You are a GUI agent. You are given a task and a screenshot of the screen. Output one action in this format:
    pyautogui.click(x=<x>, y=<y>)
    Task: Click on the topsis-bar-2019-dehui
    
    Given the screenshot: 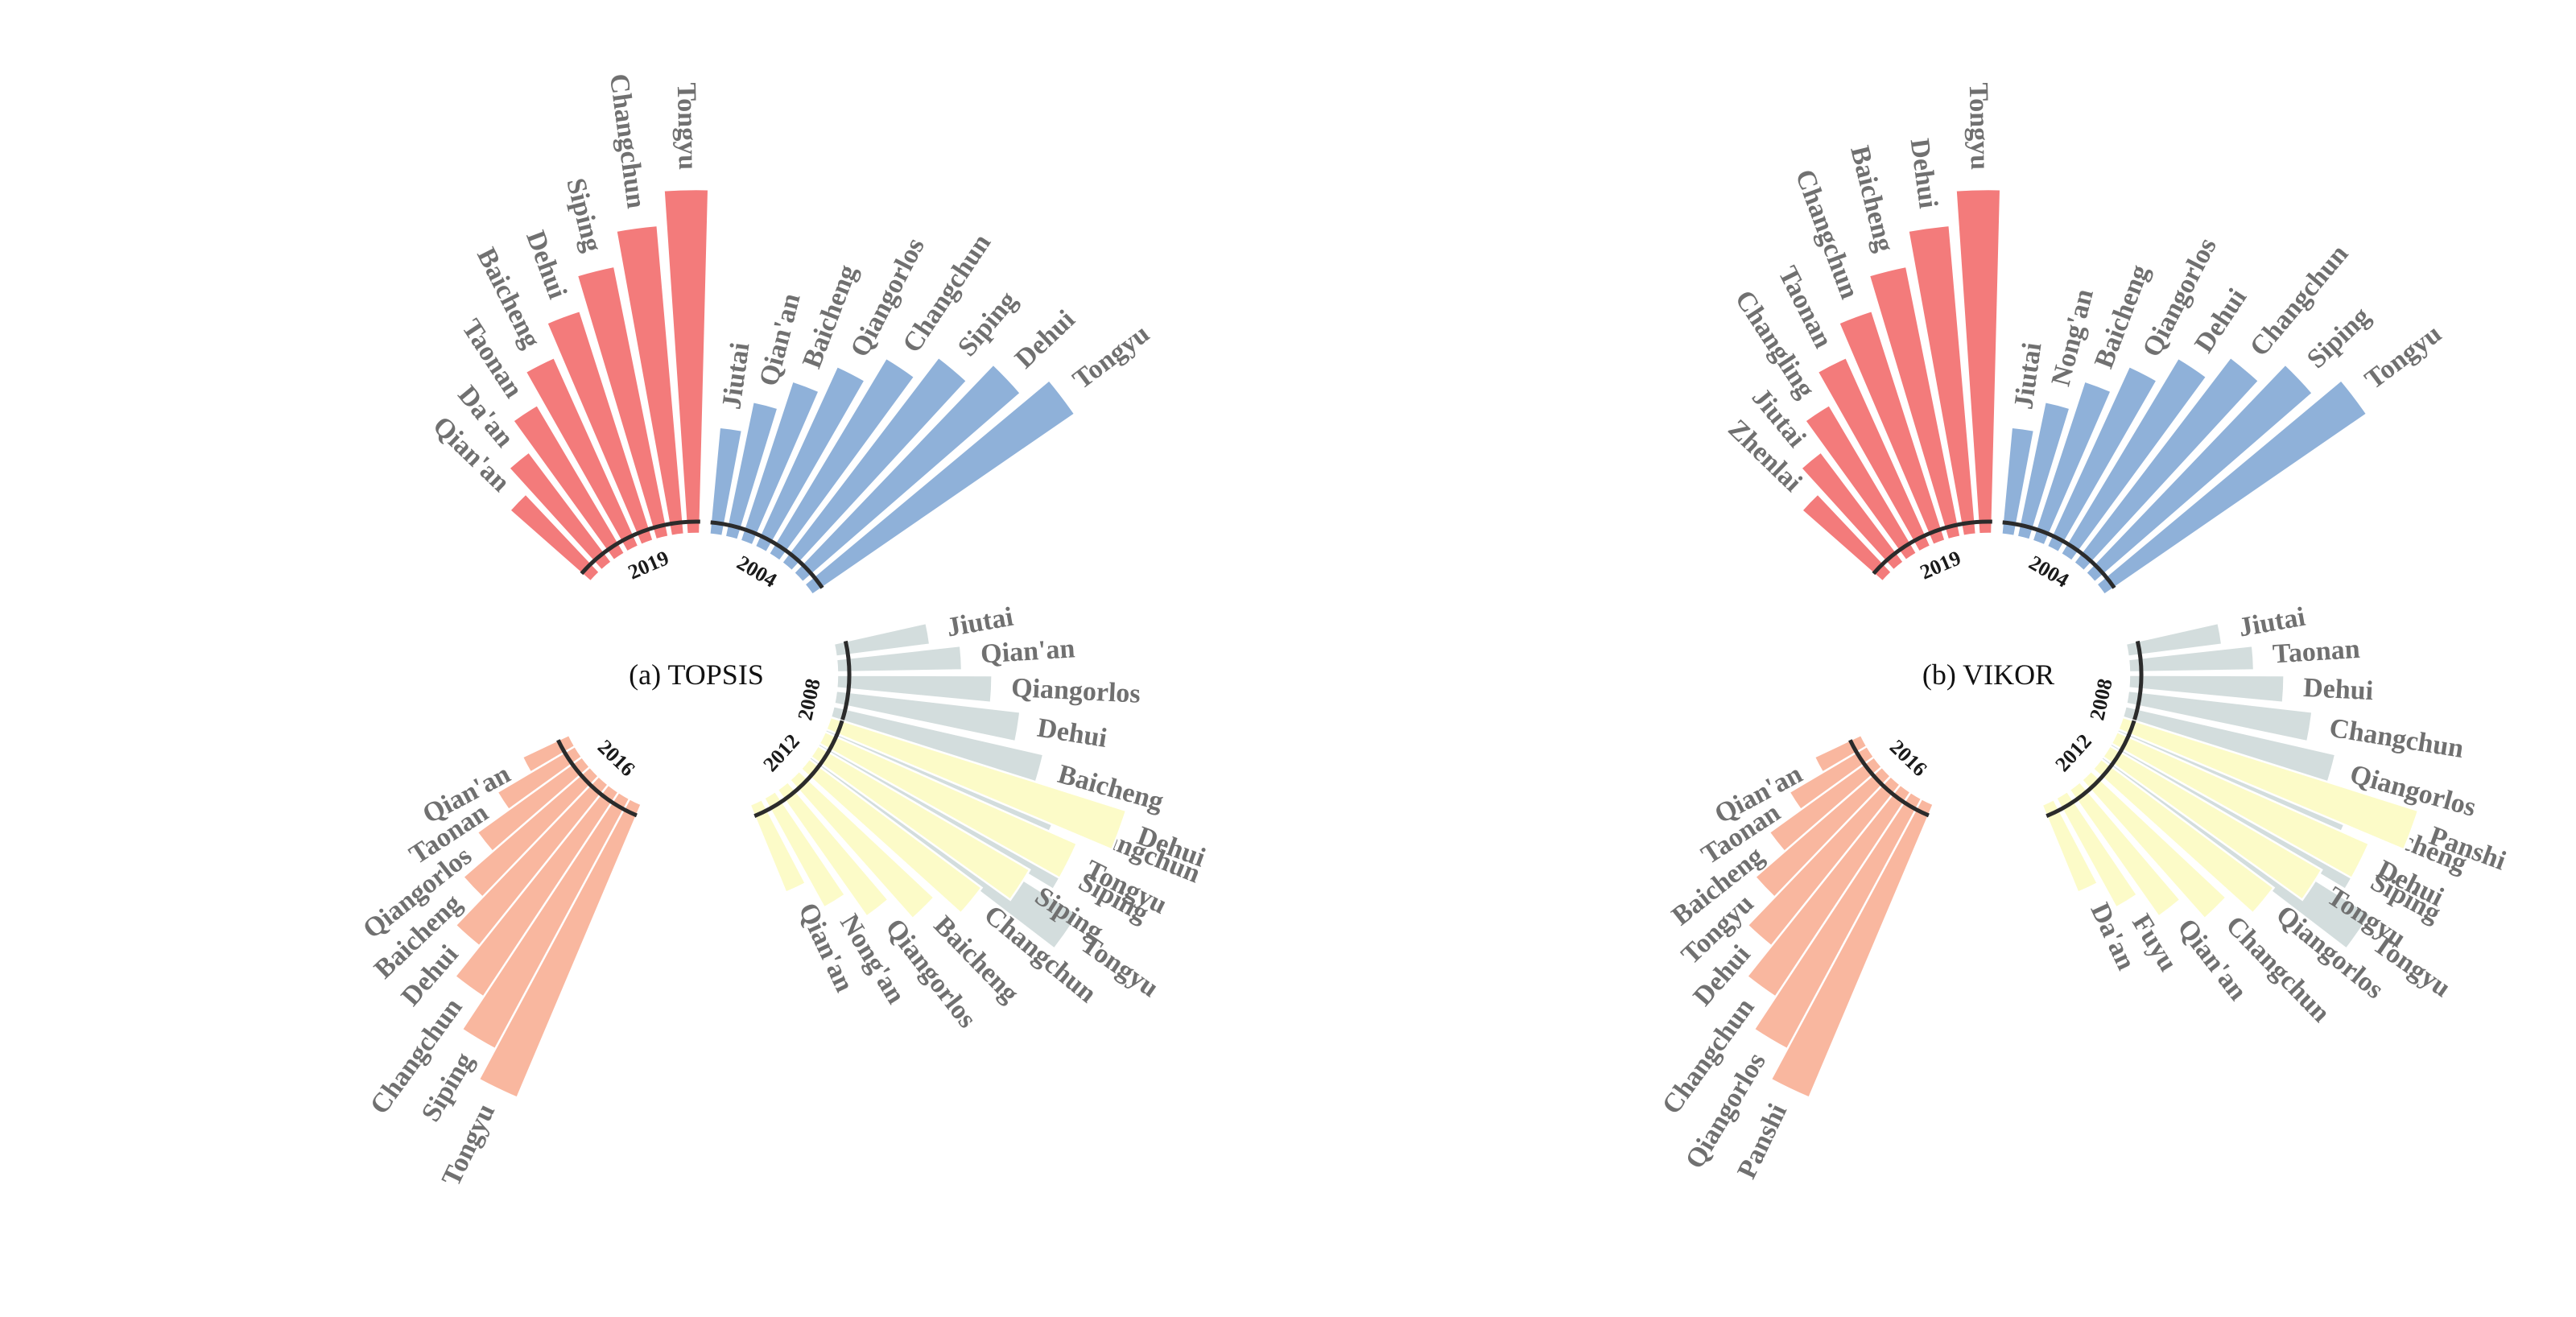 What is the action you would take?
    pyautogui.click(x=600, y=428)
    